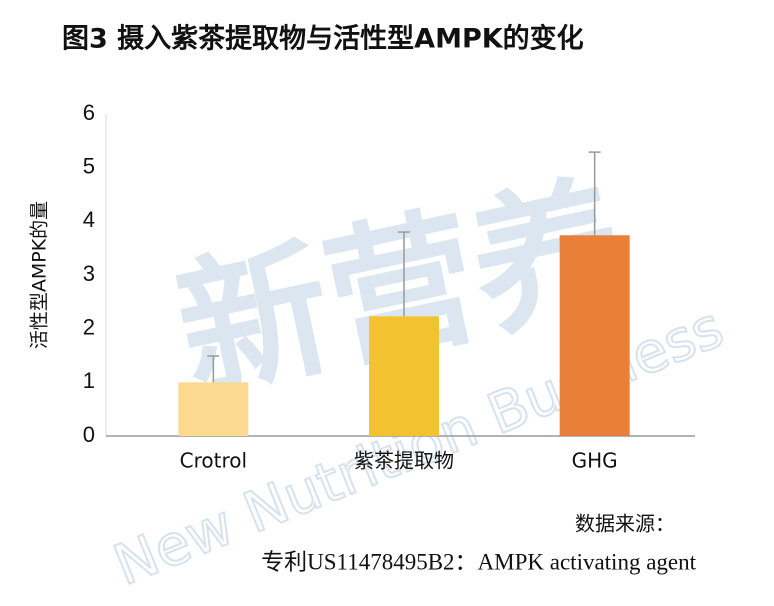 The width and height of the screenshot is (774, 606). What do you see at coordinates (213, 461) in the screenshot?
I see `x-tick-label: Crotrol` at bounding box center [213, 461].